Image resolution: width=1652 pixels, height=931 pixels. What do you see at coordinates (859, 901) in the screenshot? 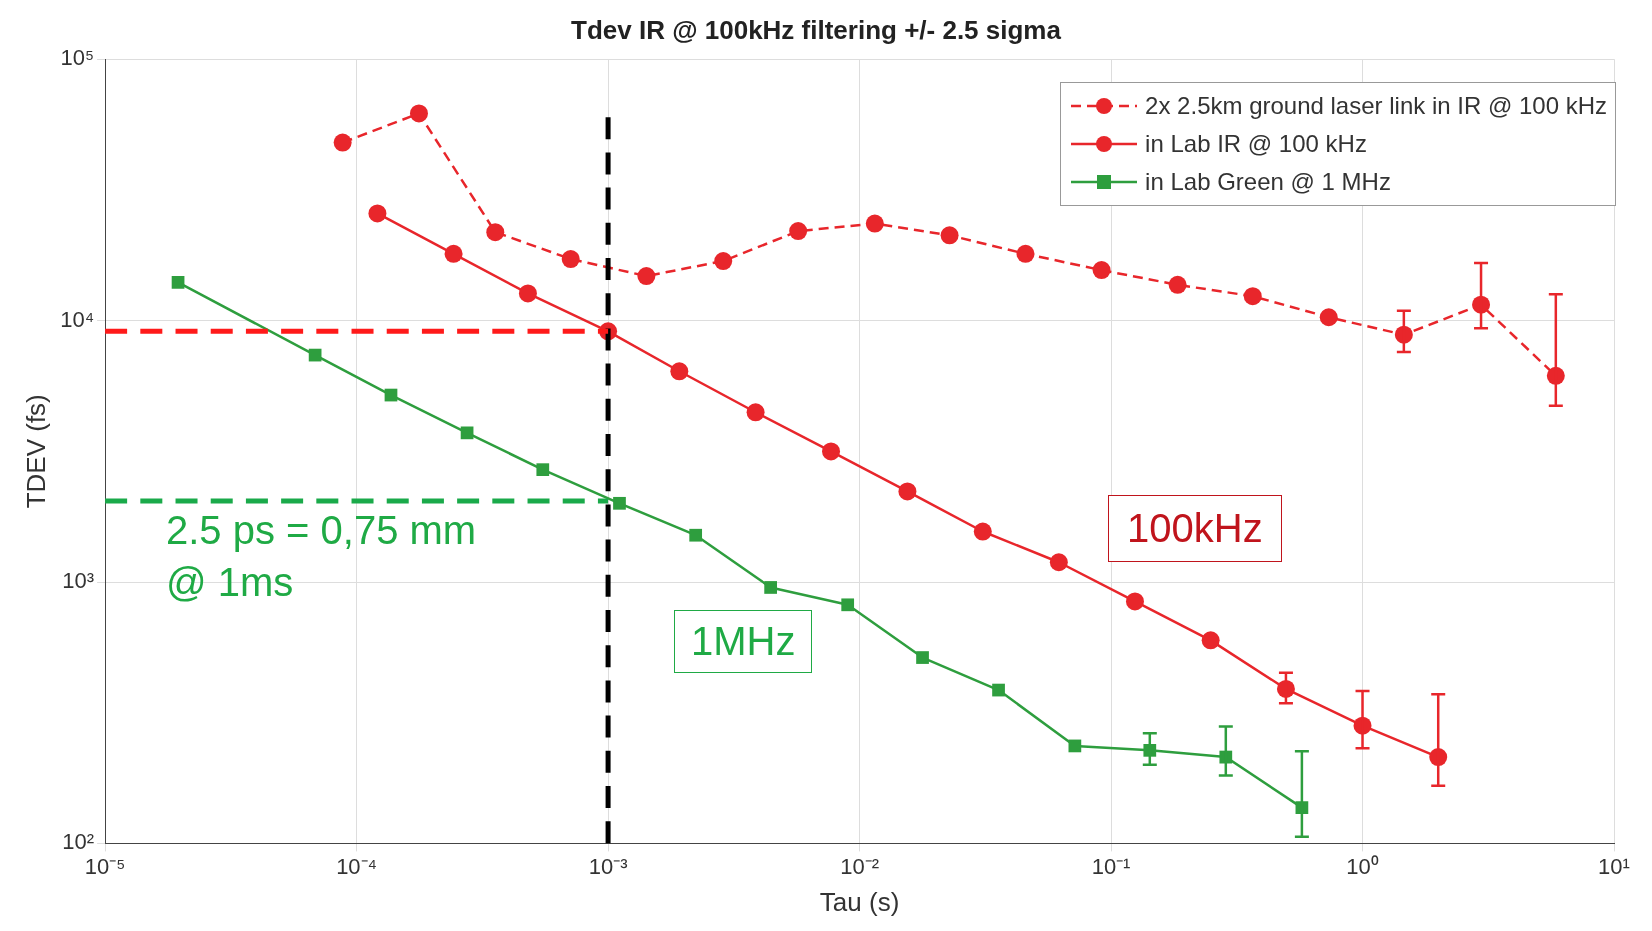
I see `x-axis-title: Tau (s)` at bounding box center [859, 901].